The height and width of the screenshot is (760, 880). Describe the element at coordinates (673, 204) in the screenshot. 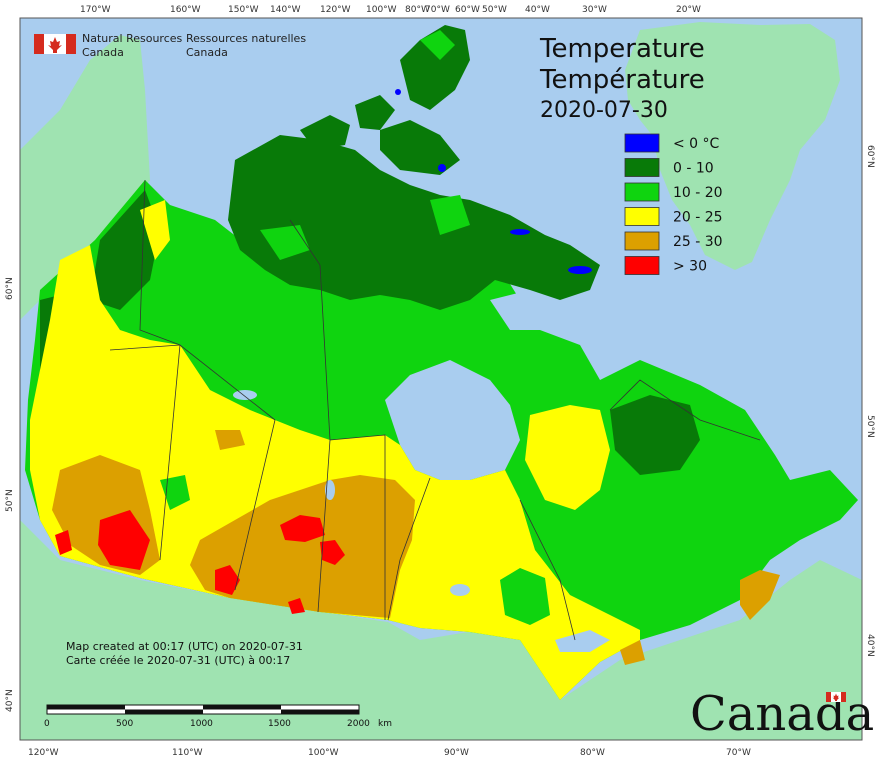

I see `legend: < 0 °C 0 - 10 10 - 20 20 - 25 25 - 30 > 30` at that location.